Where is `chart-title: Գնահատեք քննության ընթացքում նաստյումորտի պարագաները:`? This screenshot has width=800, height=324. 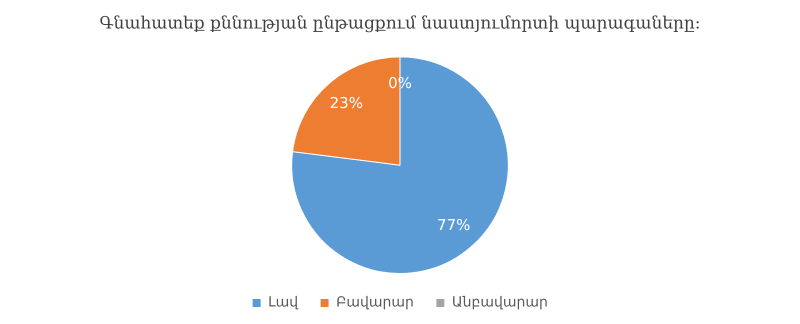
chart-title: Գնահատեք քննության ընթացքում նաստյումորտի պարագաները: is located at coordinates (400, 24).